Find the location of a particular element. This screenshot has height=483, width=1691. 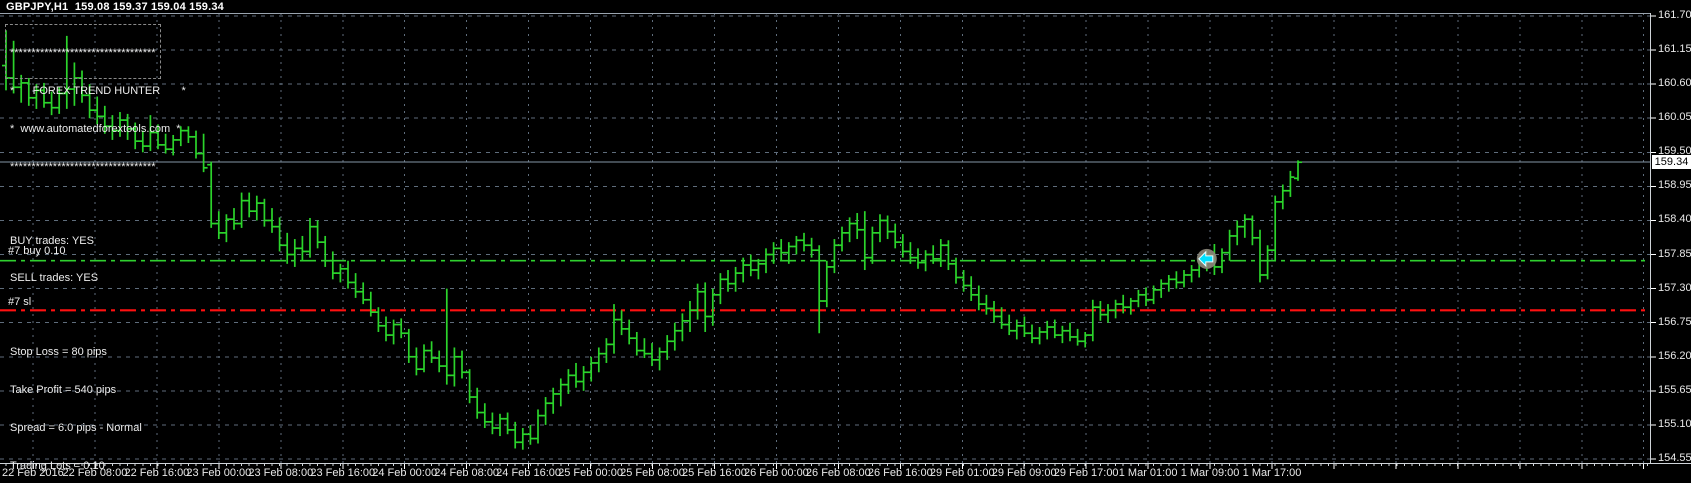

ea-header-url: * www.automatedforextools.com * is located at coordinates (95, 128).